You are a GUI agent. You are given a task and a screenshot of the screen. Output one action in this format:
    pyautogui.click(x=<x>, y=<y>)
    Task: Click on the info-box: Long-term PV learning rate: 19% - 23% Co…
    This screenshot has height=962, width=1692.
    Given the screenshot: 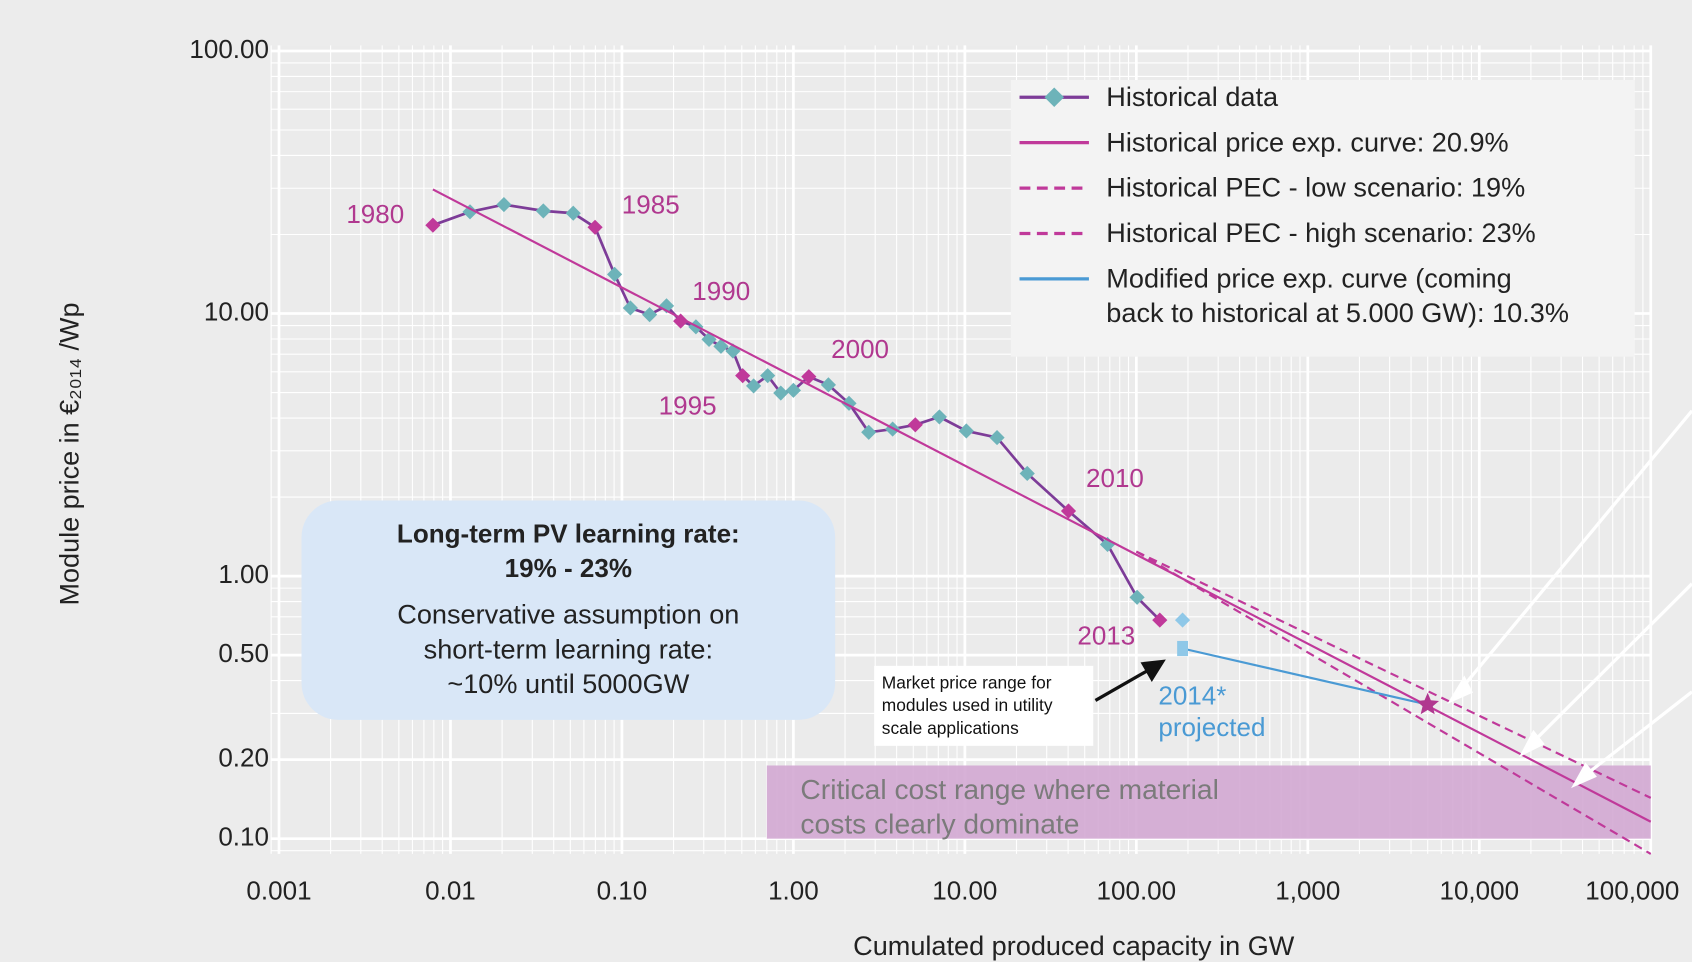 What is the action you would take?
    pyautogui.click(x=568, y=610)
    